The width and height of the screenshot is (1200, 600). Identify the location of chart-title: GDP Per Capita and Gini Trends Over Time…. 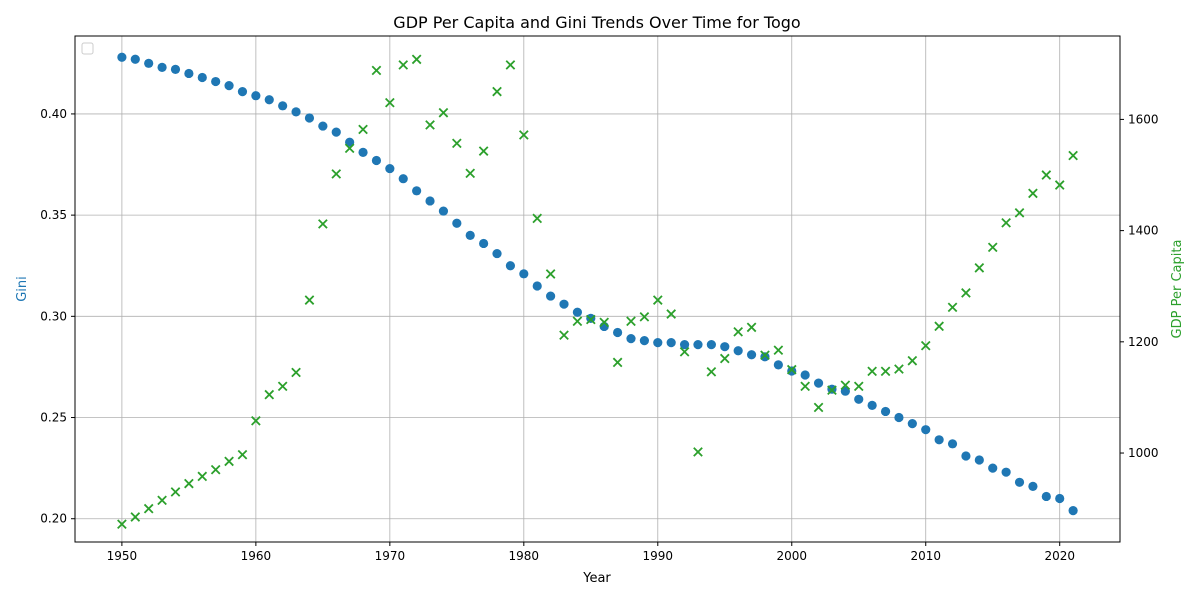
(596, 22).